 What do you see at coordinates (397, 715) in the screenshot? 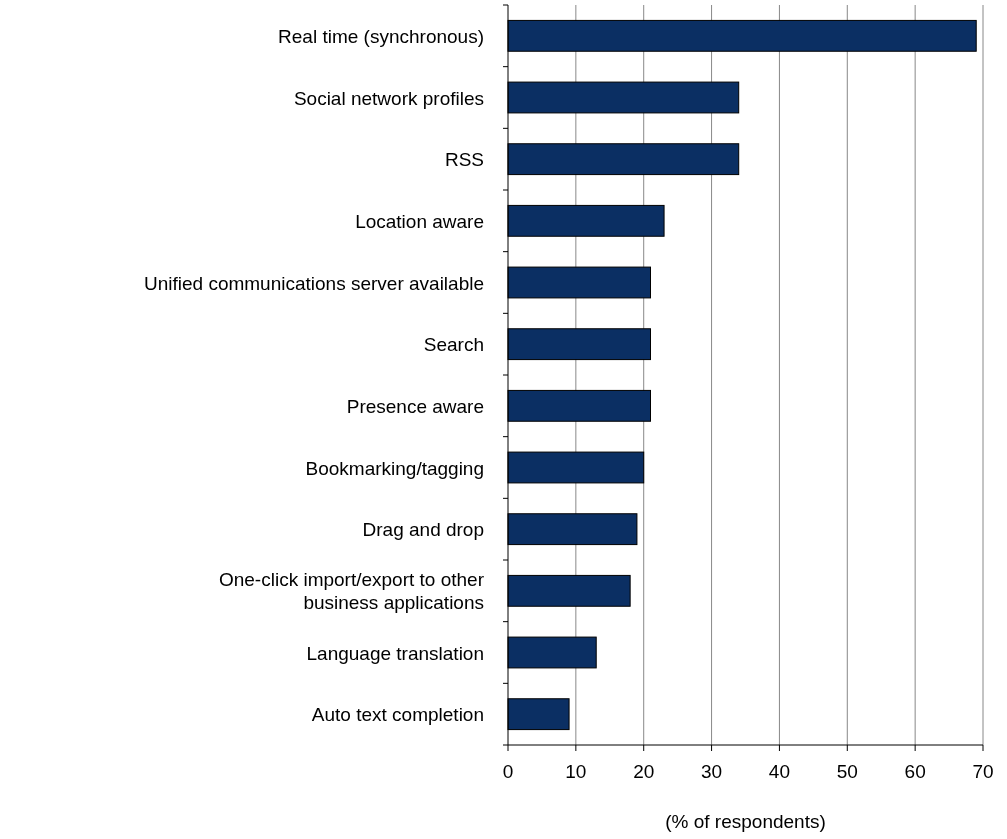
I see `y-tick-label: Auto text completion` at bounding box center [397, 715].